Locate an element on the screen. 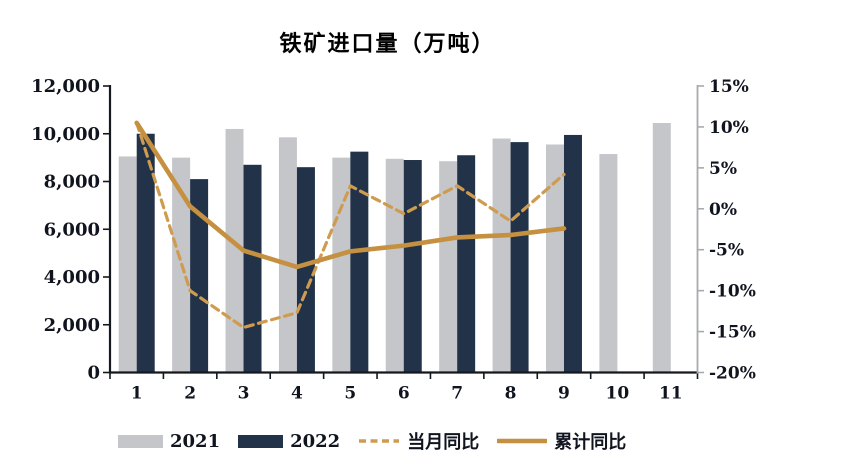 The image size is (842, 475). legend-swatch-2022-bar is located at coordinates (261, 441).